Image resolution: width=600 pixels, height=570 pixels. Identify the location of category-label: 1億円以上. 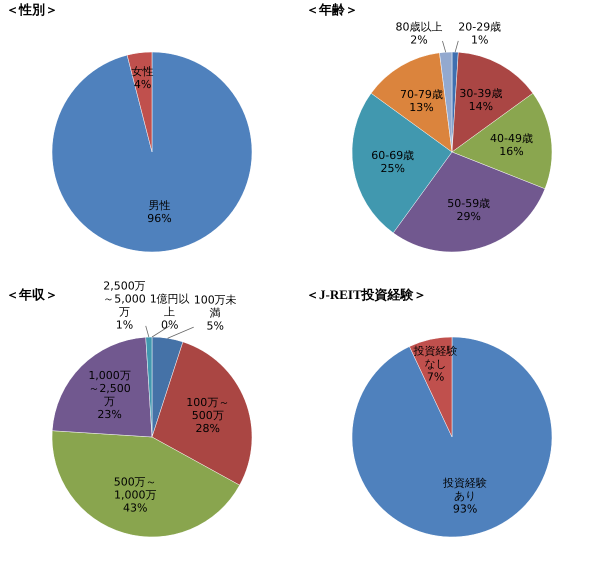
(170, 305).